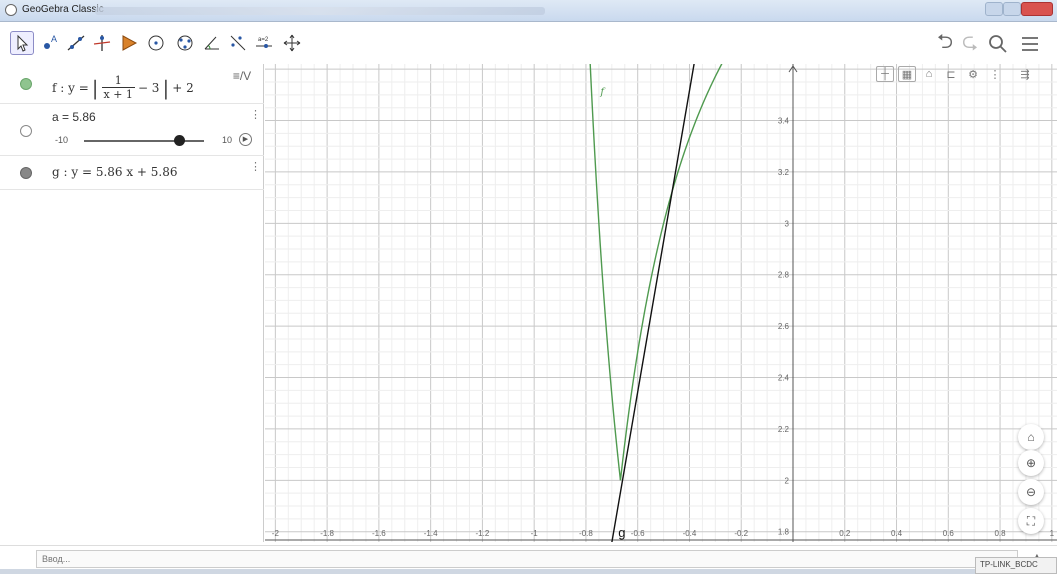 The image size is (1057, 574). I want to click on conic-tool-button, so click(185, 43).